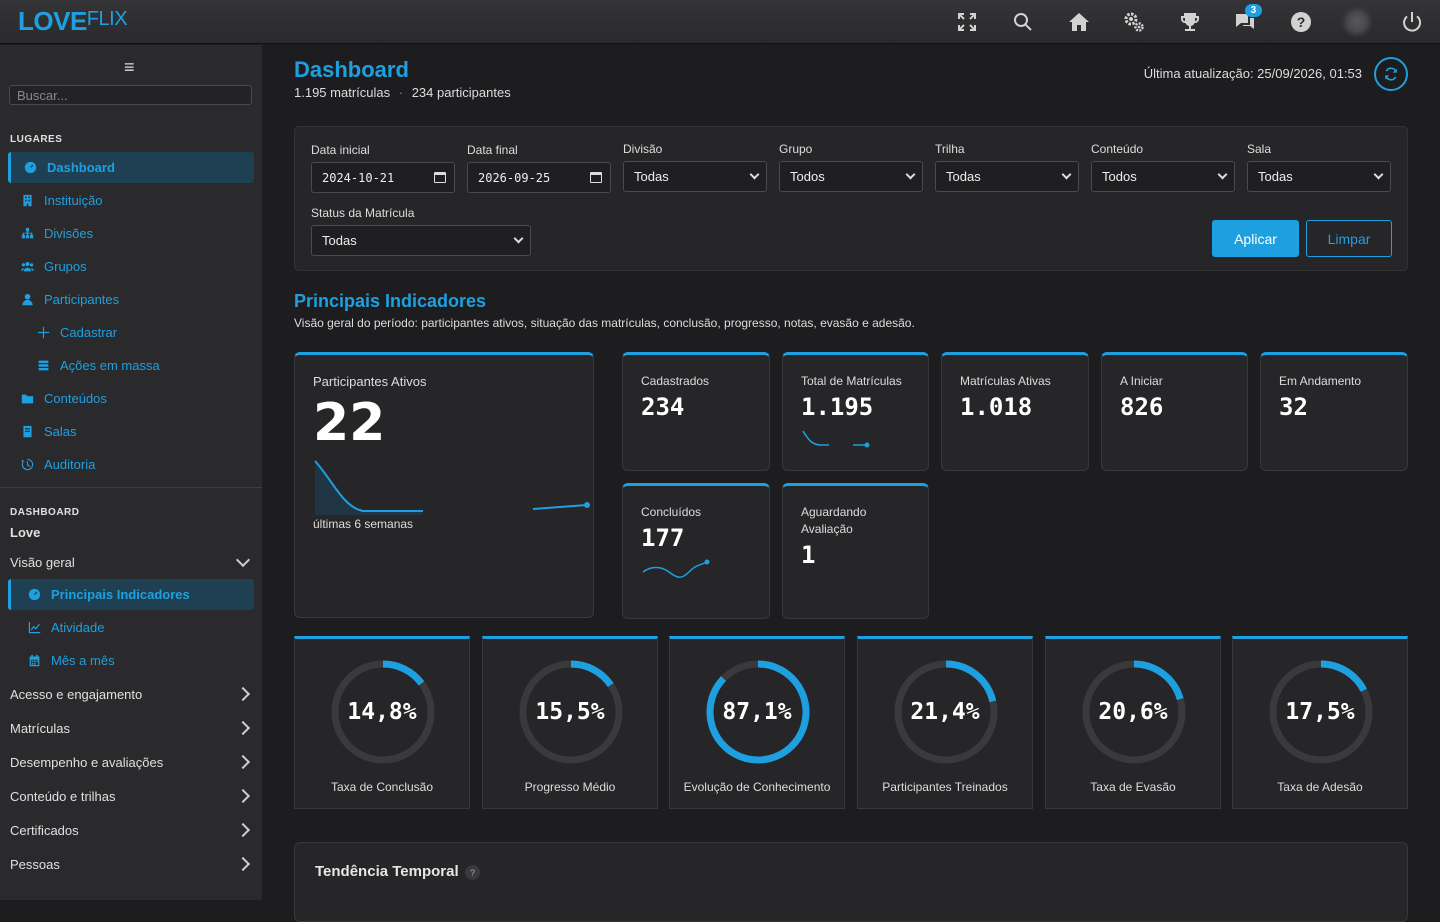 The image size is (1440, 922). What do you see at coordinates (996, 407) in the screenshot?
I see `card-value: 1.018` at bounding box center [996, 407].